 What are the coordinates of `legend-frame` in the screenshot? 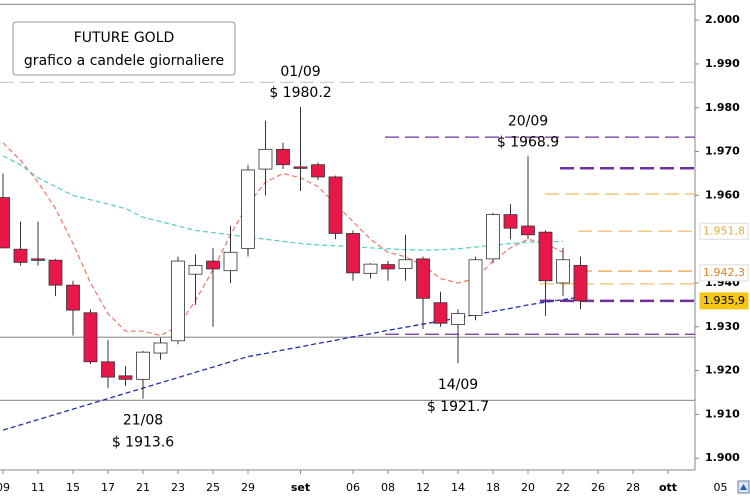 It's located at (124, 48).